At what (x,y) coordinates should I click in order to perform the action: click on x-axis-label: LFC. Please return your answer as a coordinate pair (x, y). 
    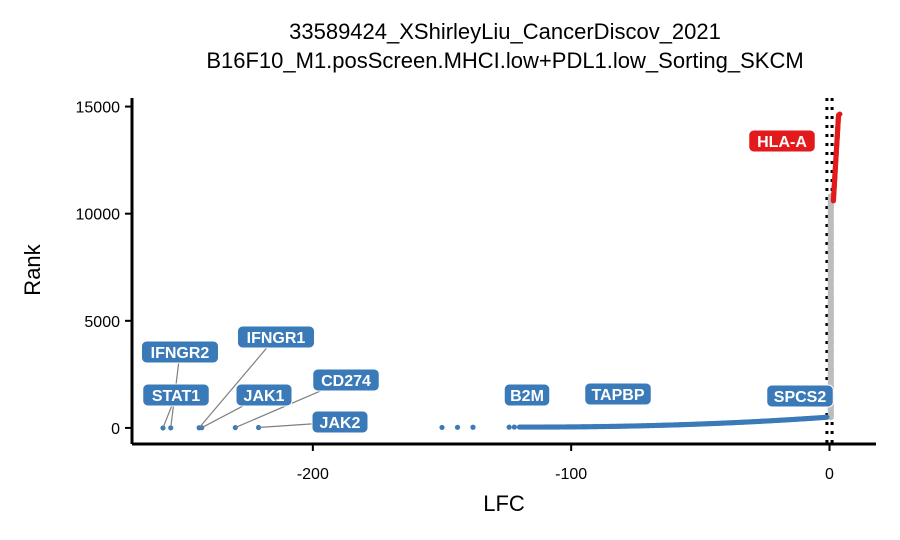
    Looking at the image, I should click on (504, 503).